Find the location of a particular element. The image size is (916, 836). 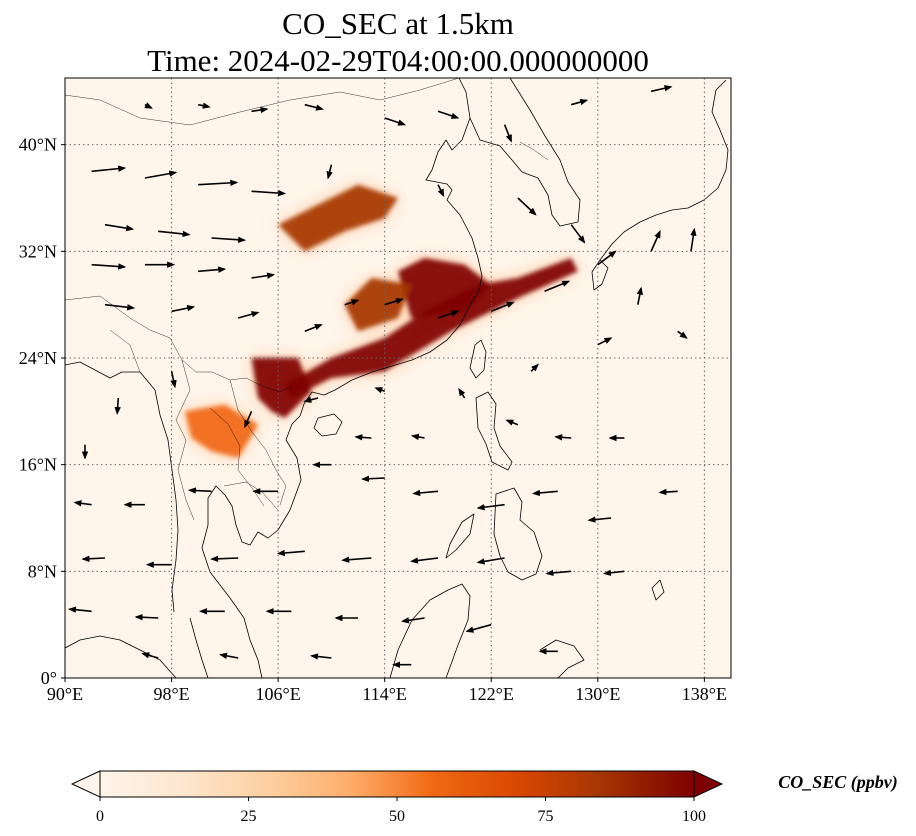

lat-tick-label: 8°N is located at coordinates (42, 571).